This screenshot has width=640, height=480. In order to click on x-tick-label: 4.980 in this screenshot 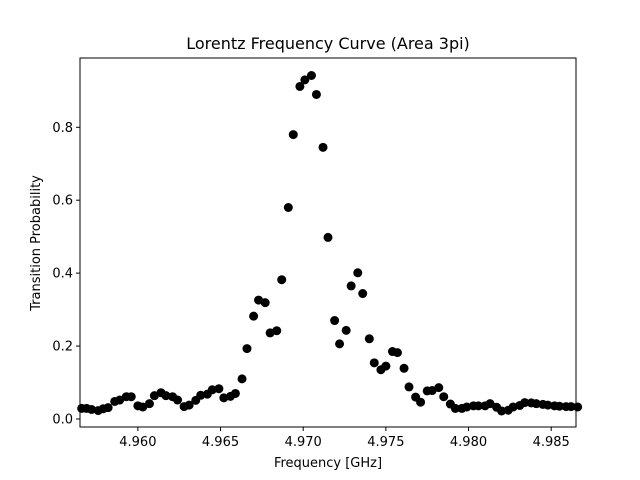, I will do `click(468, 442)`.